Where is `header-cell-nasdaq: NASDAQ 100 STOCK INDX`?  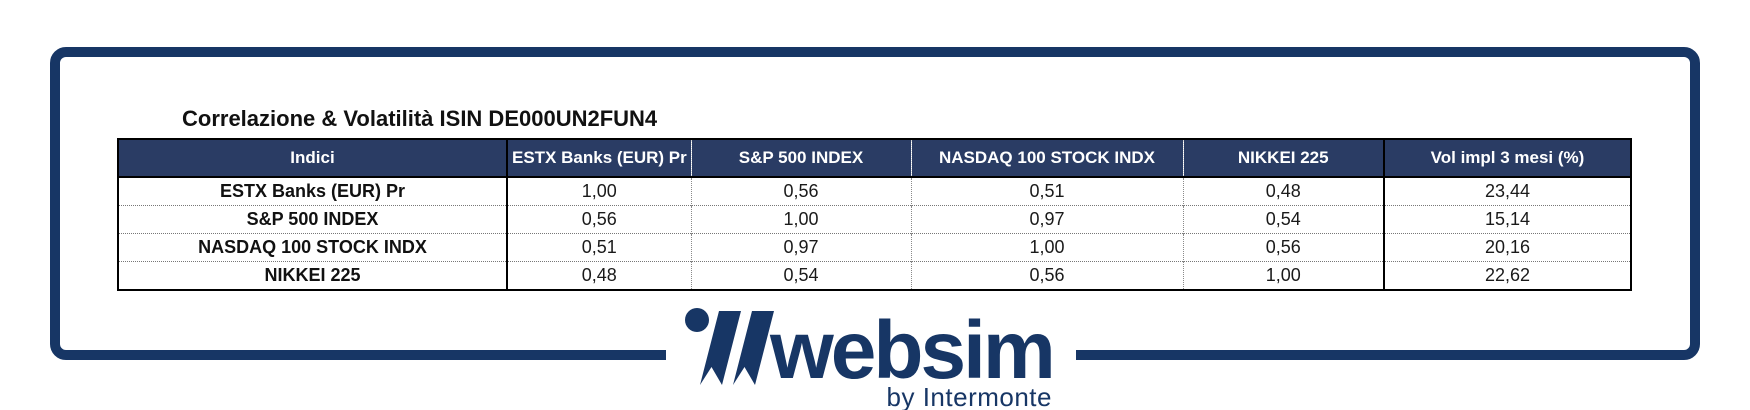 header-cell-nasdaq: NASDAQ 100 STOCK INDX is located at coordinates (1046, 158).